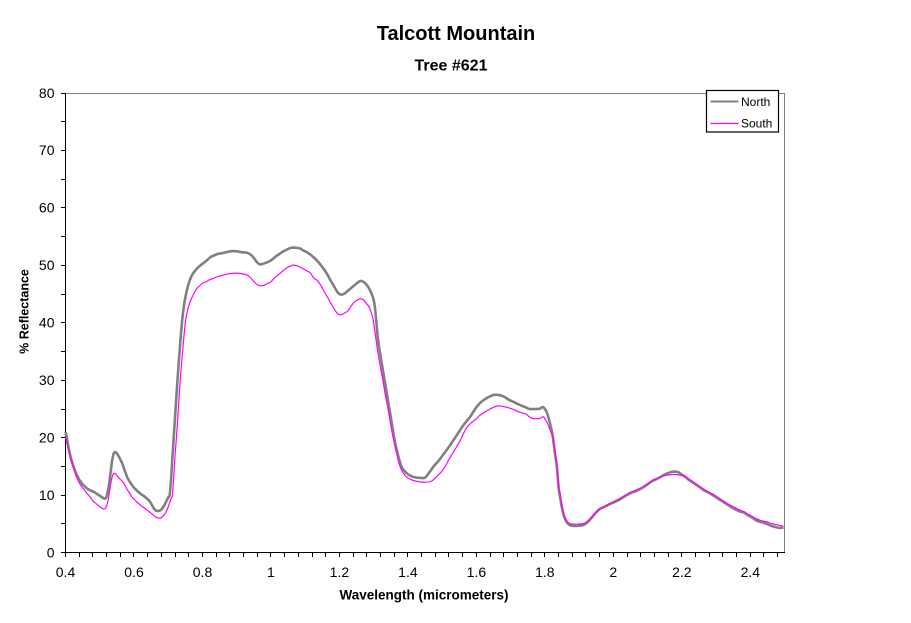 This screenshot has width=911, height=623. What do you see at coordinates (451, 66) in the screenshot?
I see `svg-text: Tree #621` at bounding box center [451, 66].